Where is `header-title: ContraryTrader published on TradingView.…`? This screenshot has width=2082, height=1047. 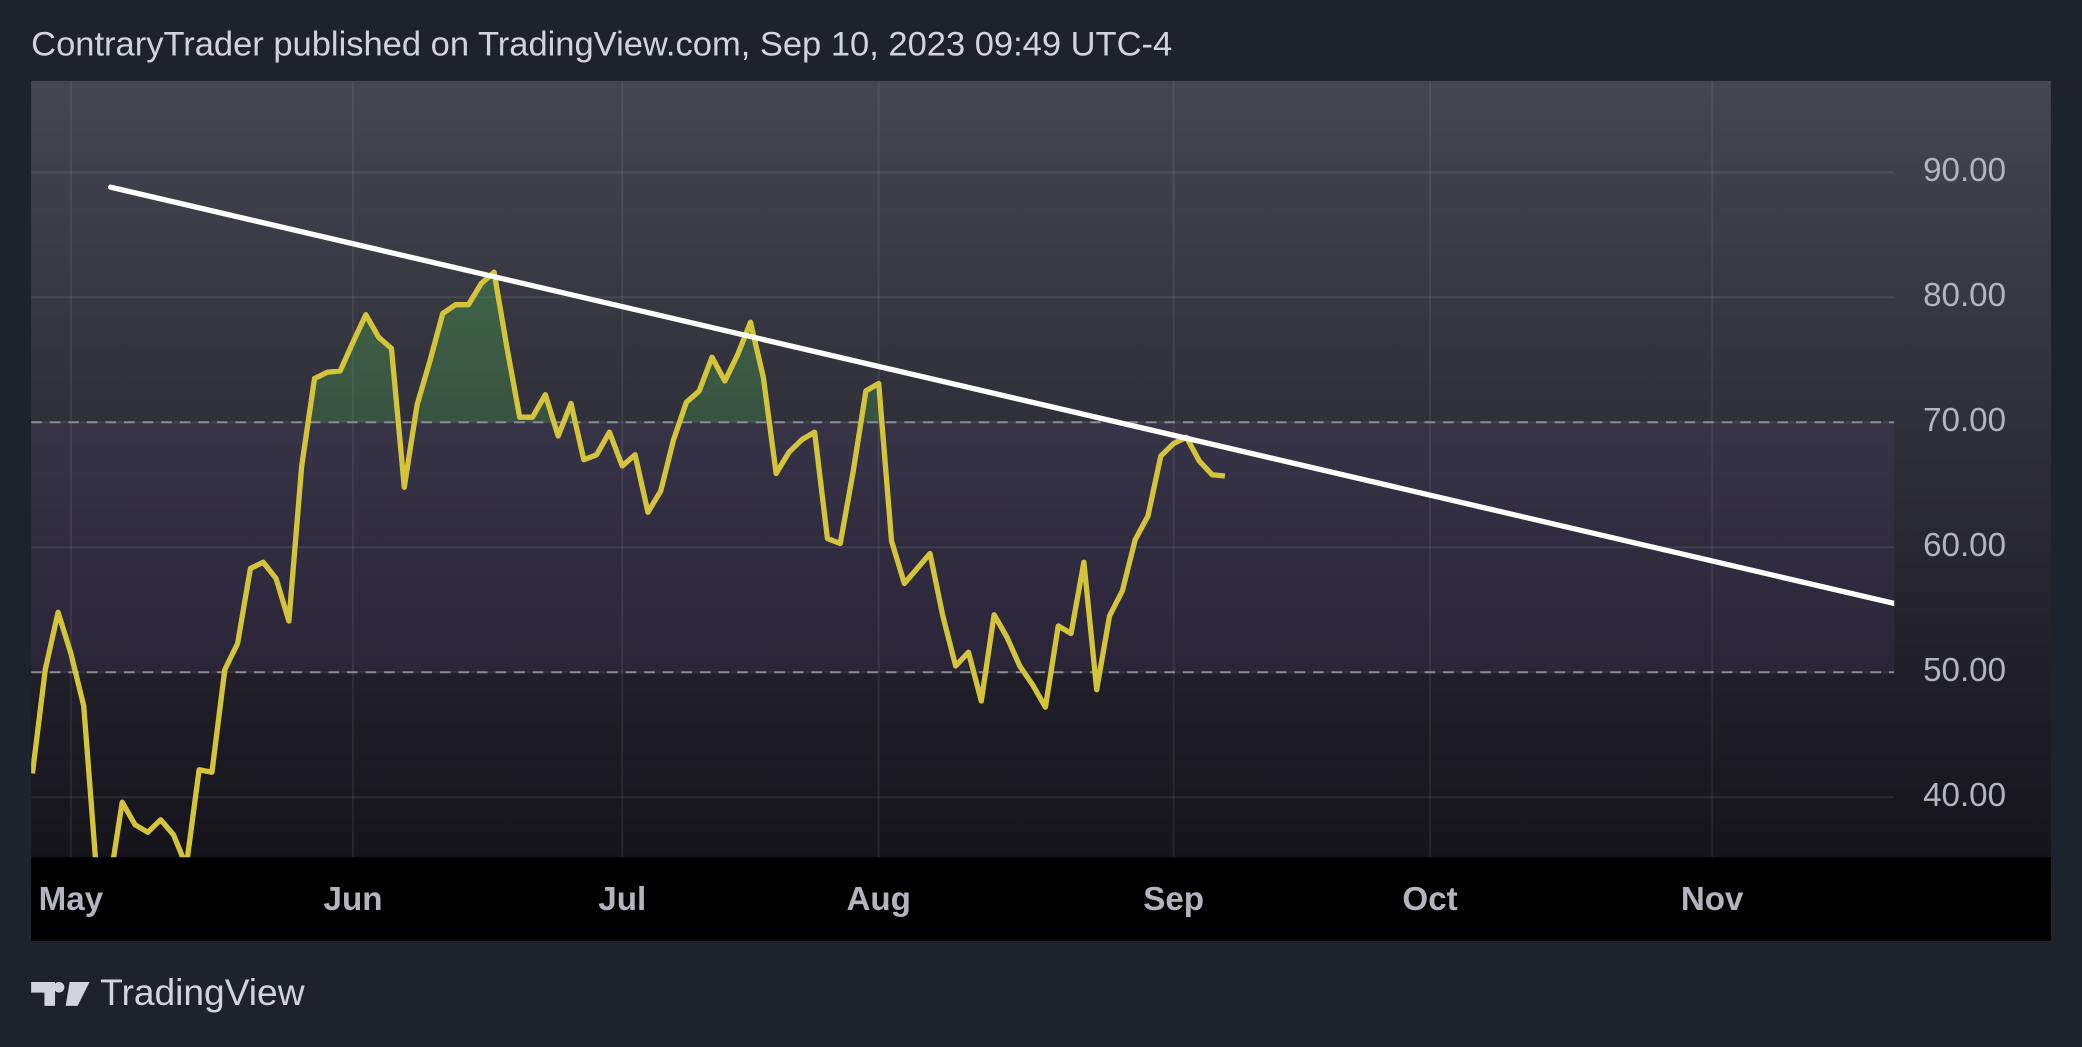
header-title: ContraryTrader published on TradingView.… is located at coordinates (601, 45).